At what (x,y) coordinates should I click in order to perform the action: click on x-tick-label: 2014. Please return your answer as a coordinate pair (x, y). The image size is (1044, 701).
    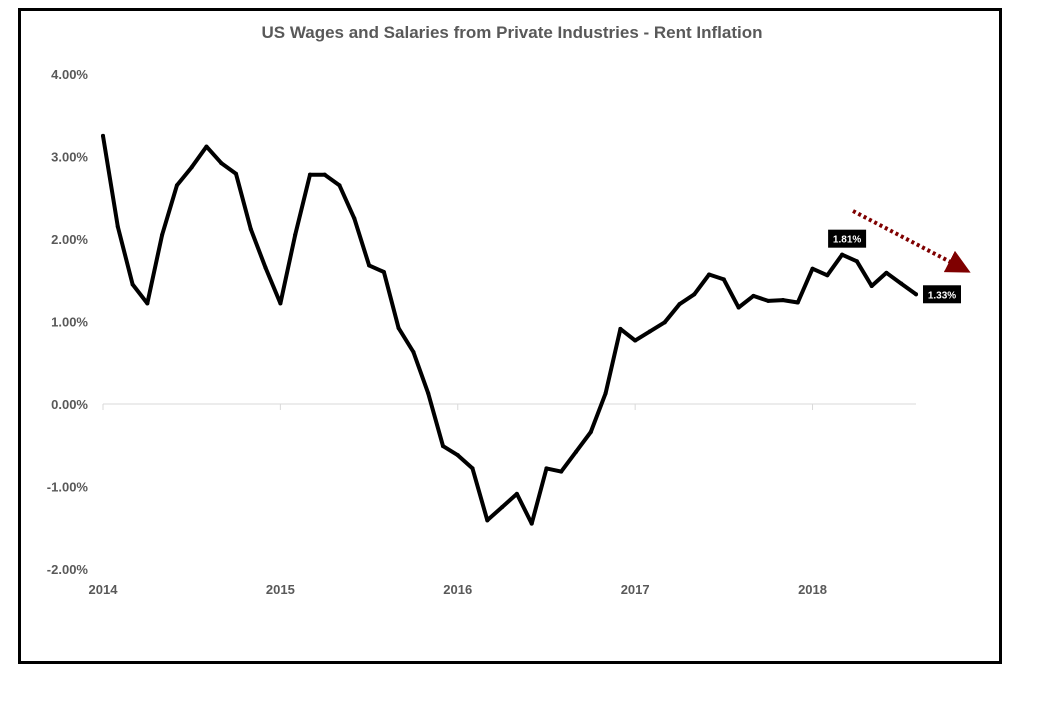
    Looking at the image, I should click on (104, 589).